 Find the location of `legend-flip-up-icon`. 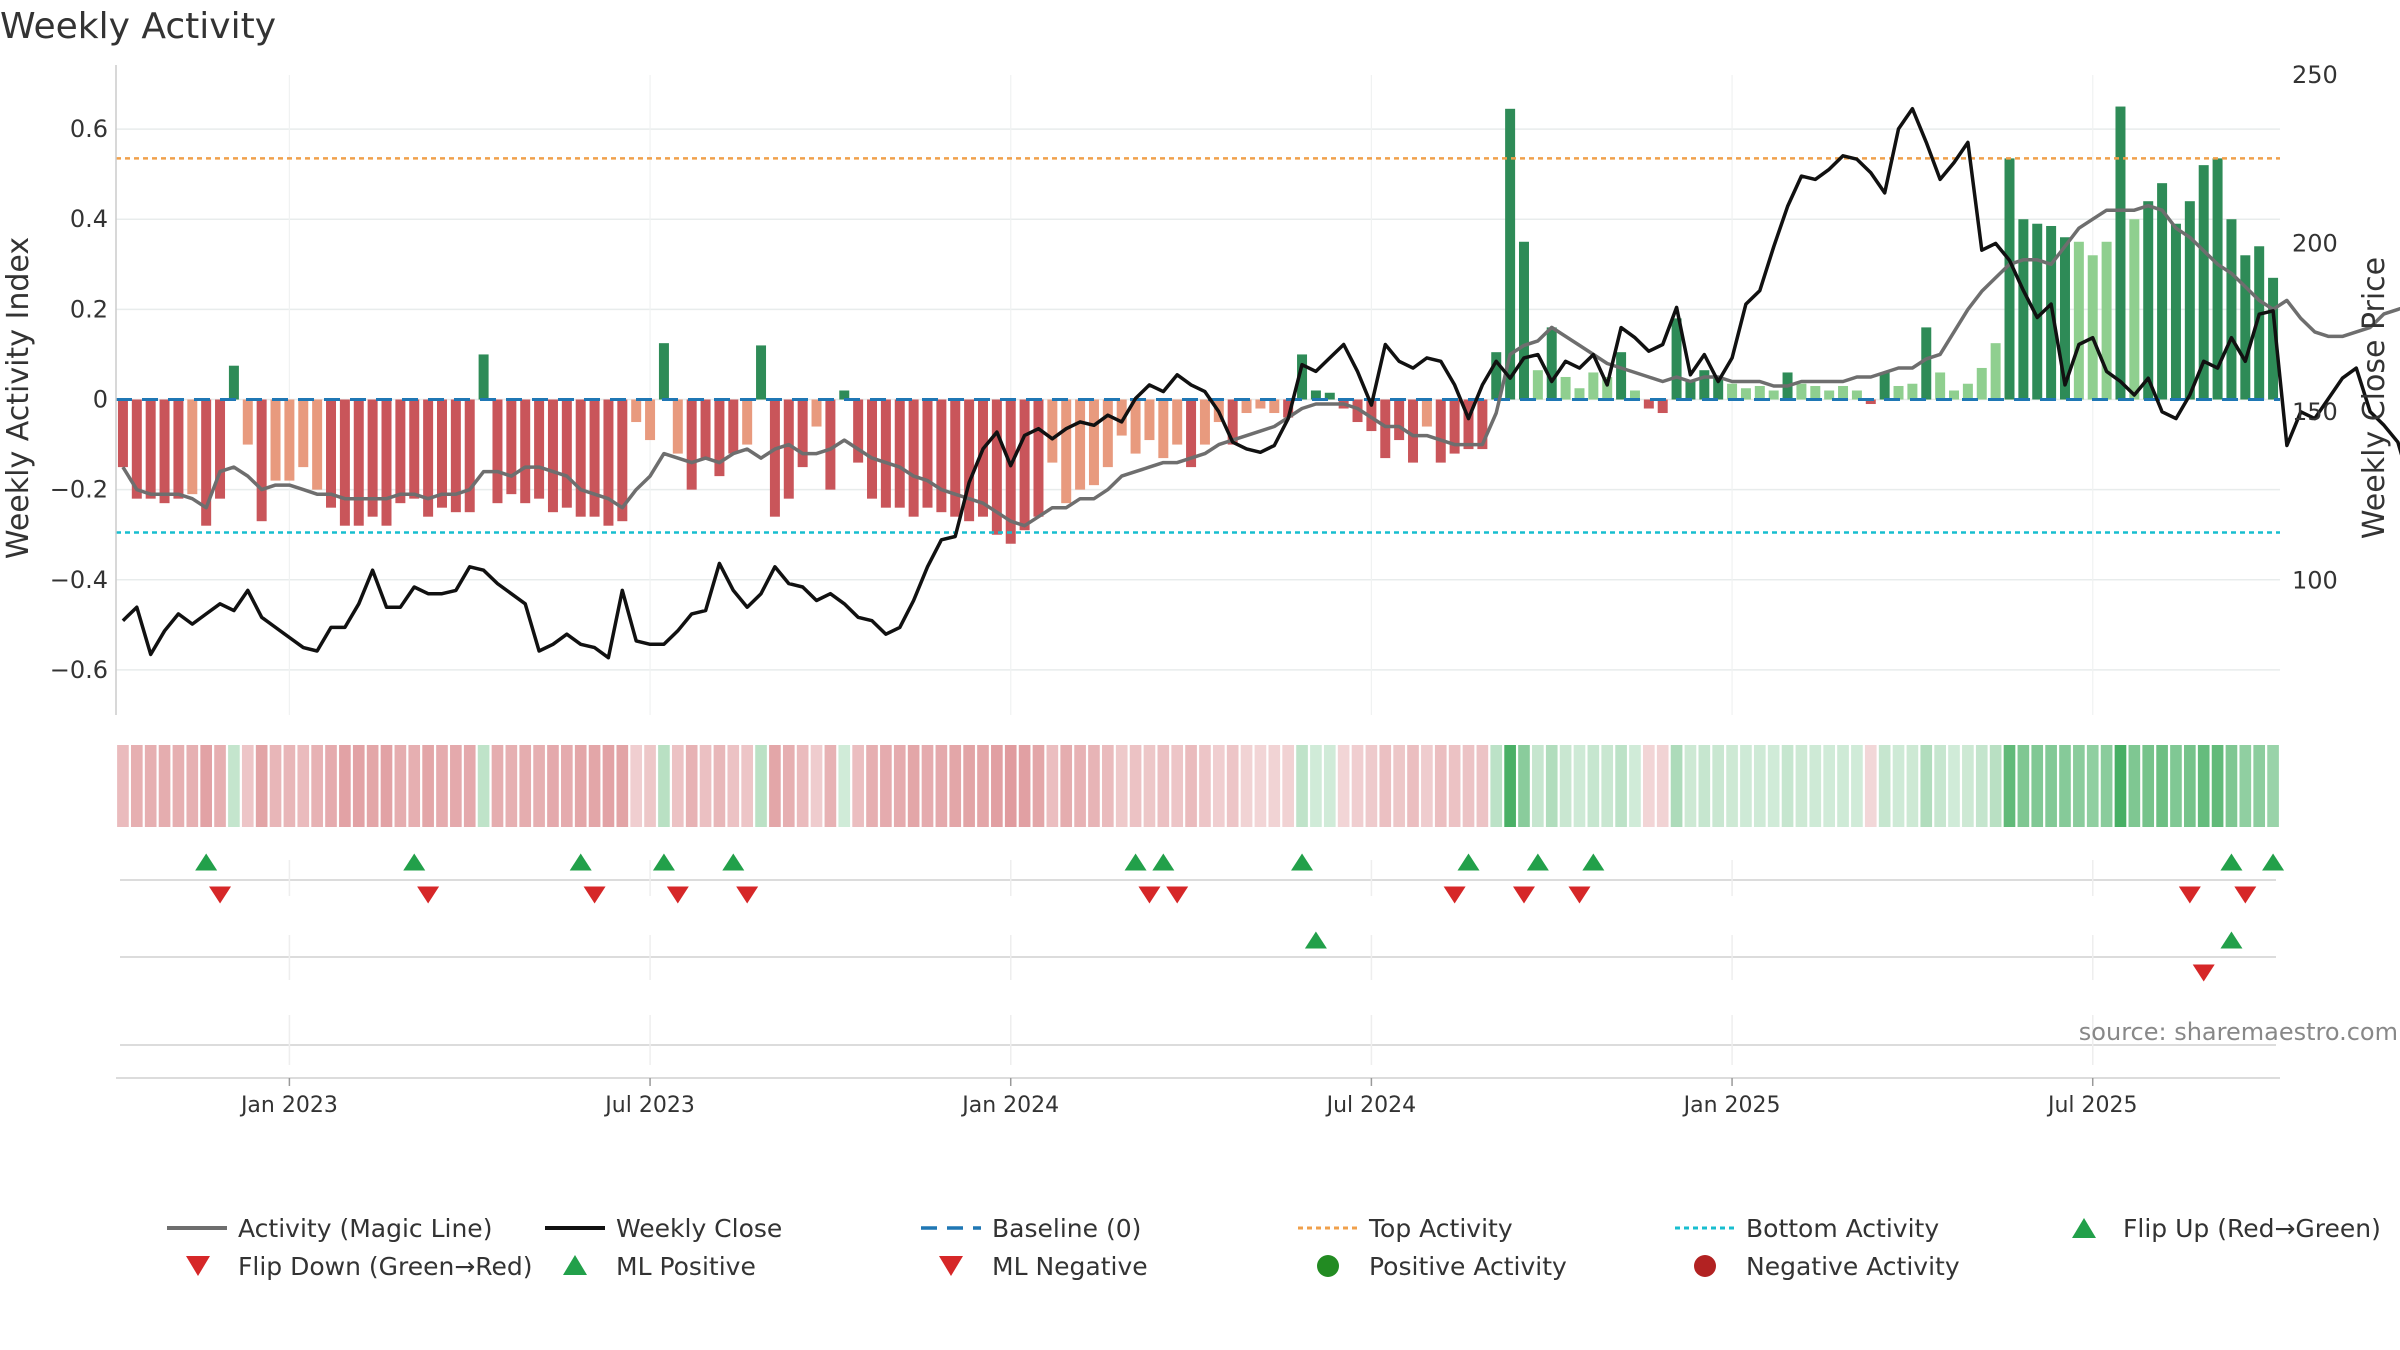

legend-flip-up-icon is located at coordinates (2084, 1228).